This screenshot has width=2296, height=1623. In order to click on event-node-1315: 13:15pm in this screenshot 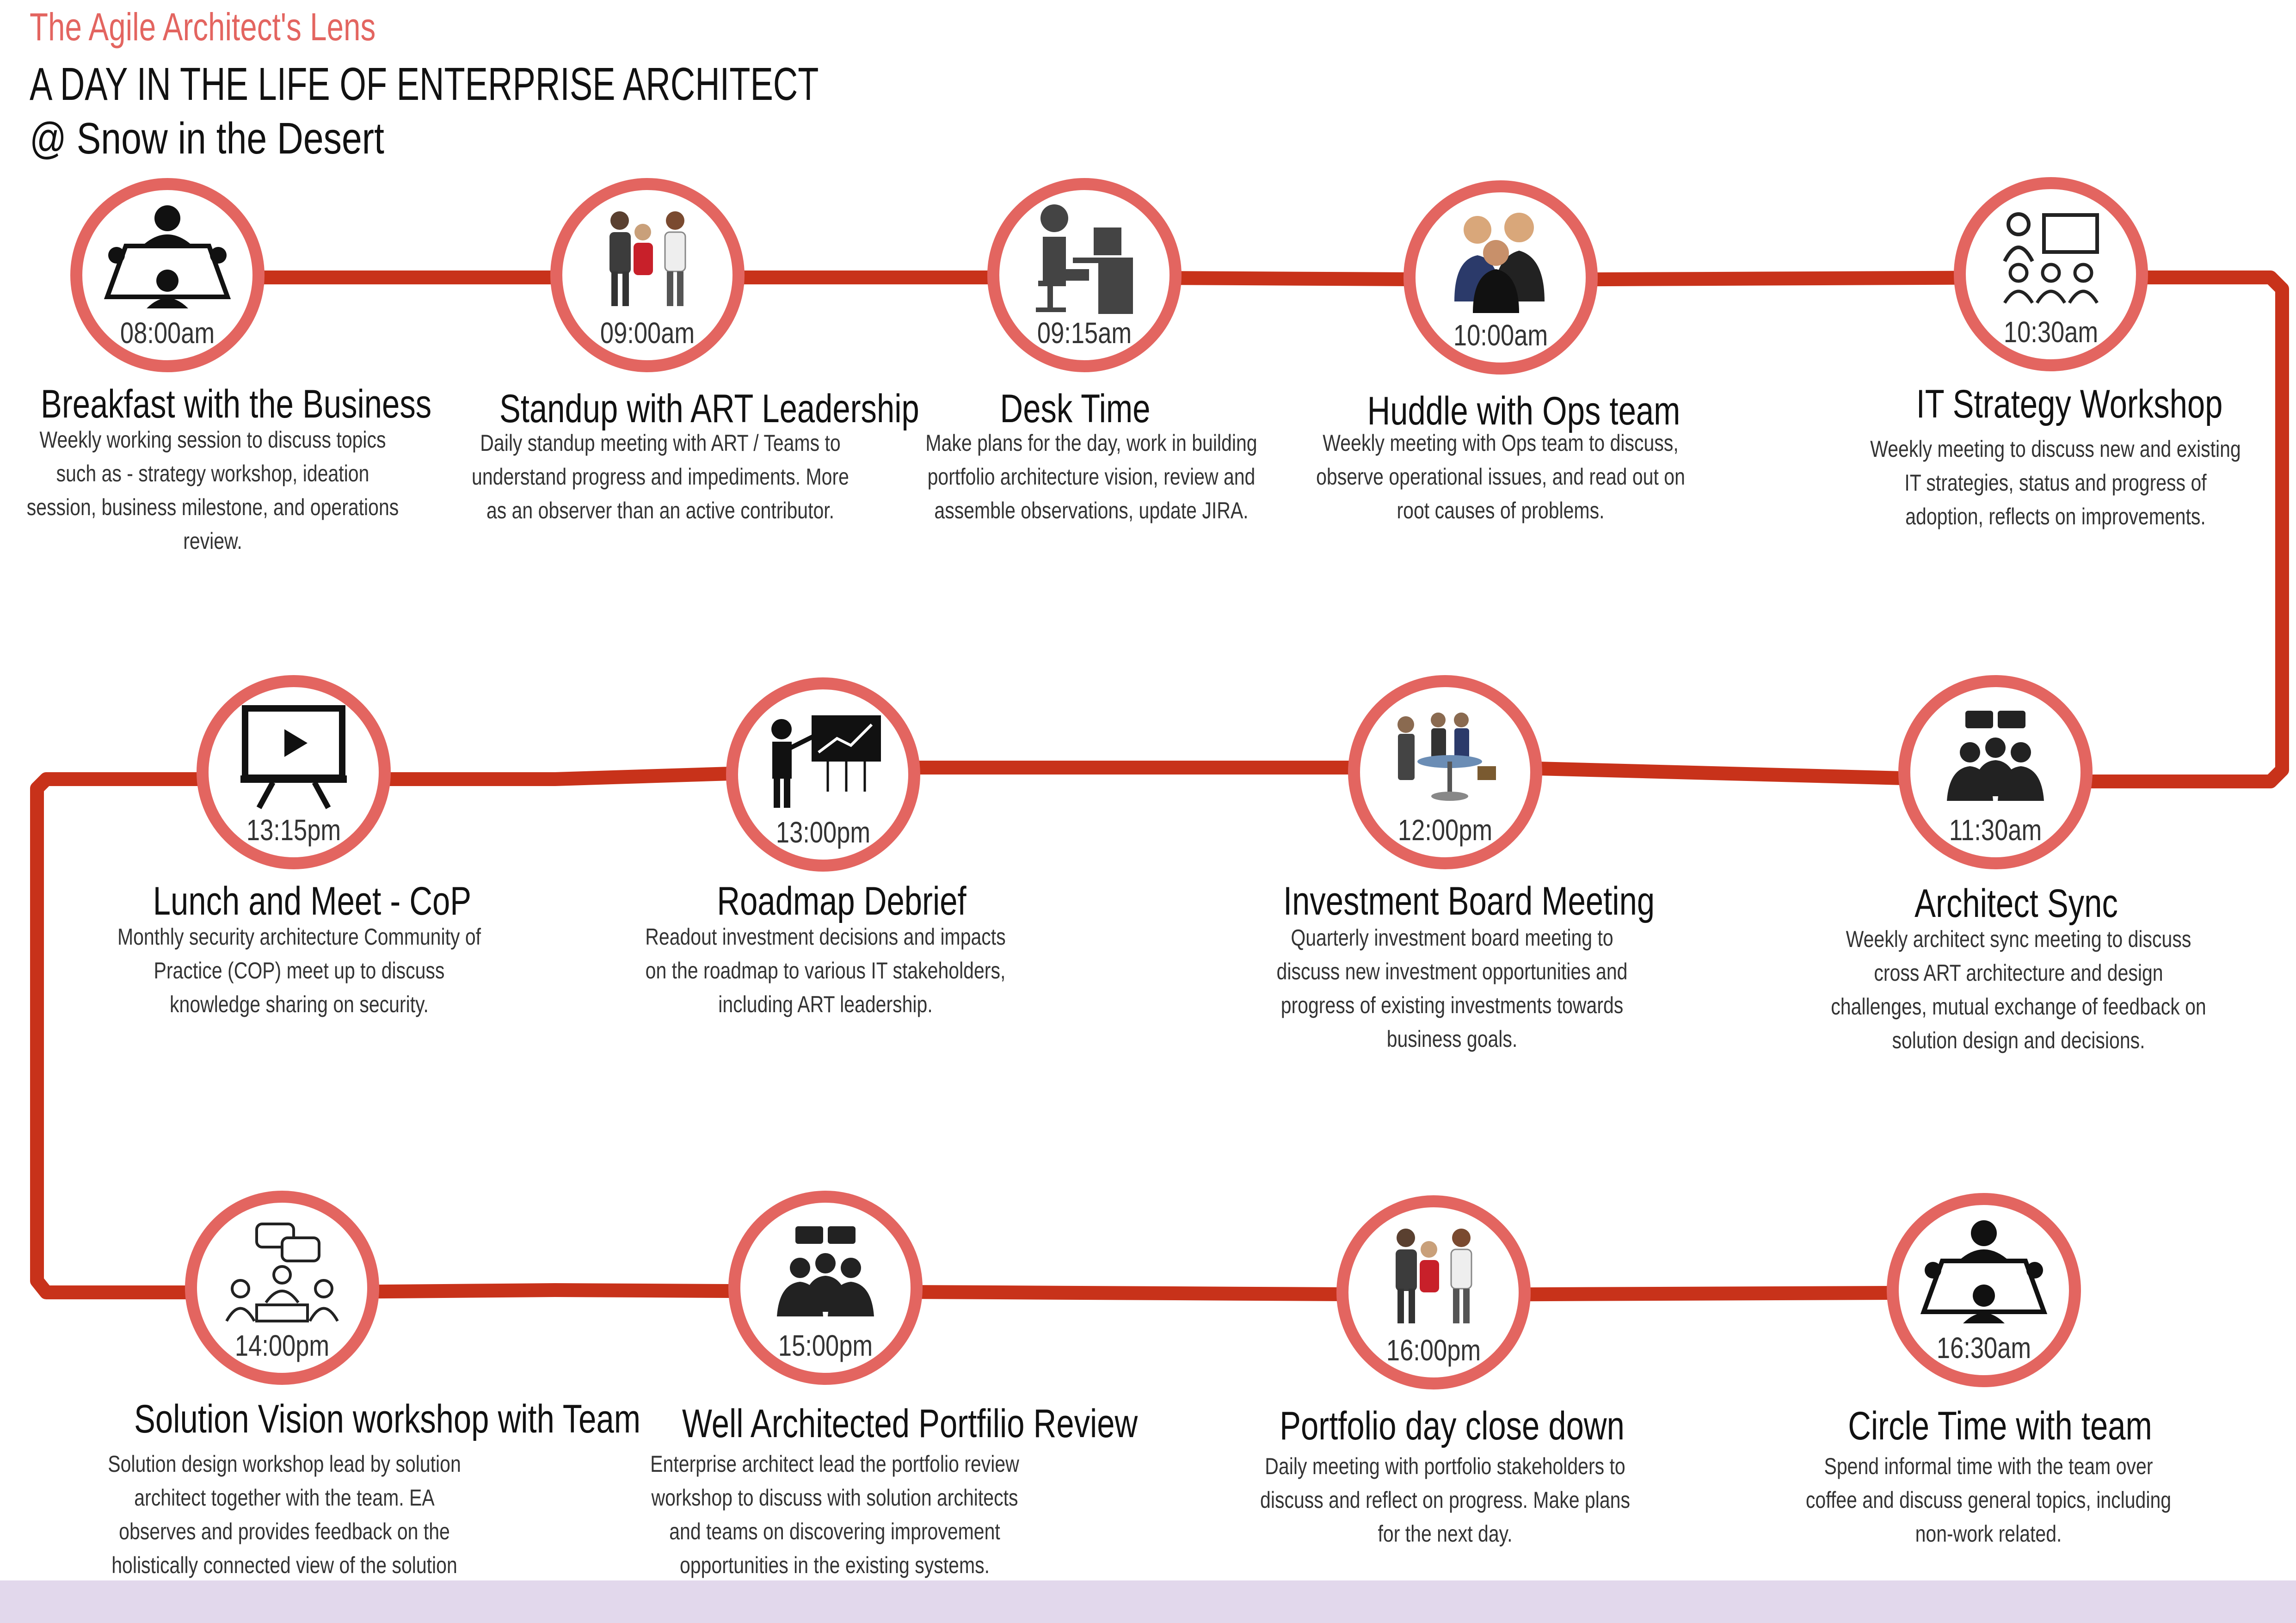, I will do `click(294, 772)`.